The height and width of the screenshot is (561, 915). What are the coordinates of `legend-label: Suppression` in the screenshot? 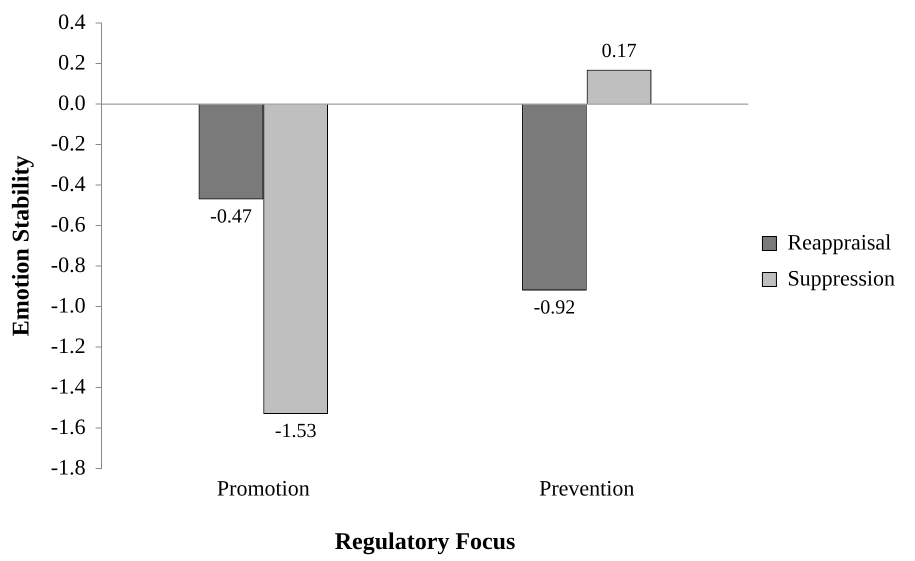 It's located at (841, 277).